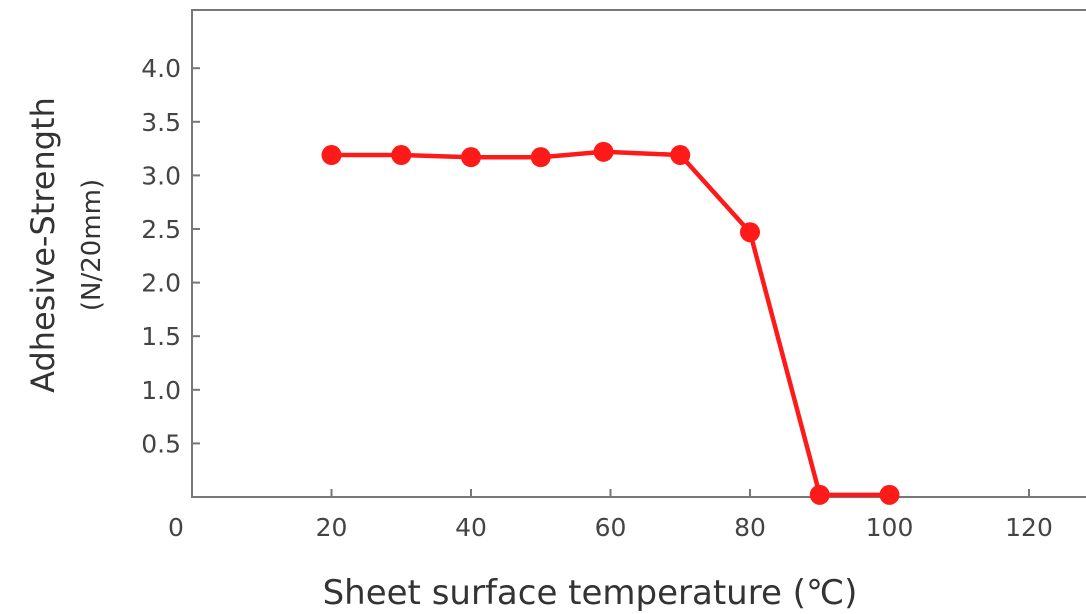 Image resolution: width=1086 pixels, height=614 pixels. Describe the element at coordinates (176, 527) in the screenshot. I see `x-tick-label: 0` at that location.